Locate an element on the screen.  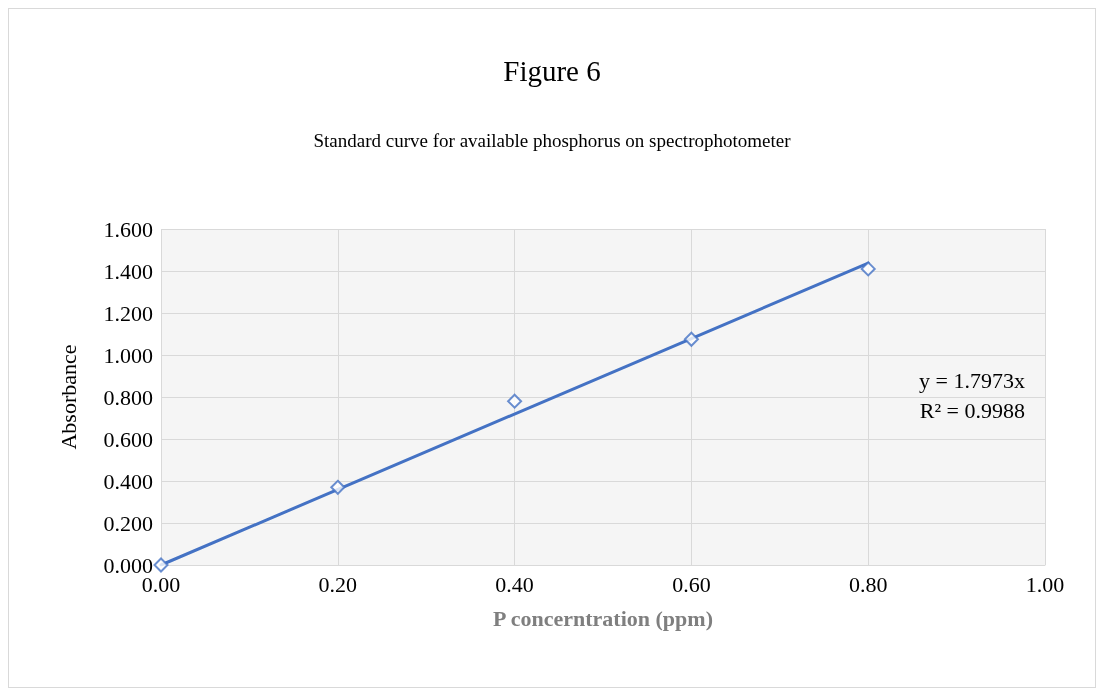
x-tick-label: 0.40 is located at coordinates (514, 584).